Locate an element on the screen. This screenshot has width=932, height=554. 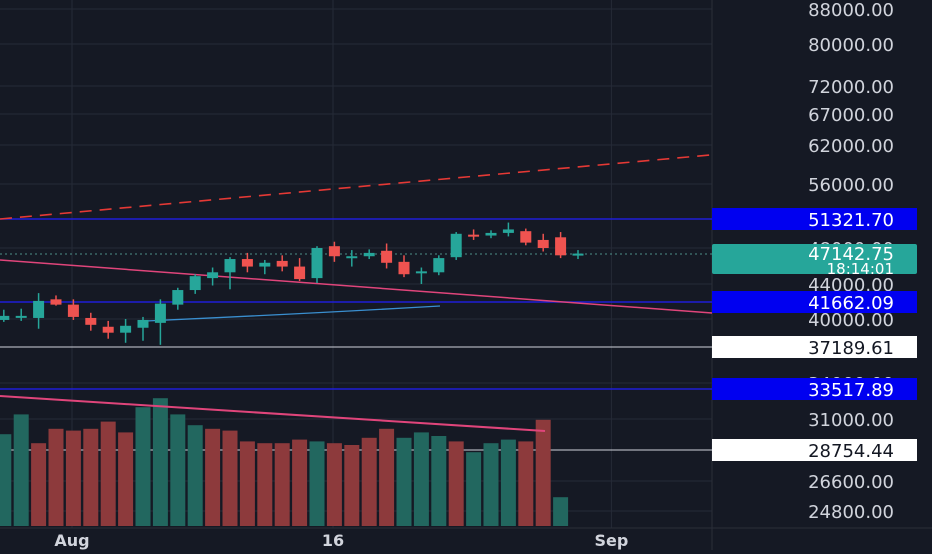
price-tick-label: 62000.00 is located at coordinates (851, 146).